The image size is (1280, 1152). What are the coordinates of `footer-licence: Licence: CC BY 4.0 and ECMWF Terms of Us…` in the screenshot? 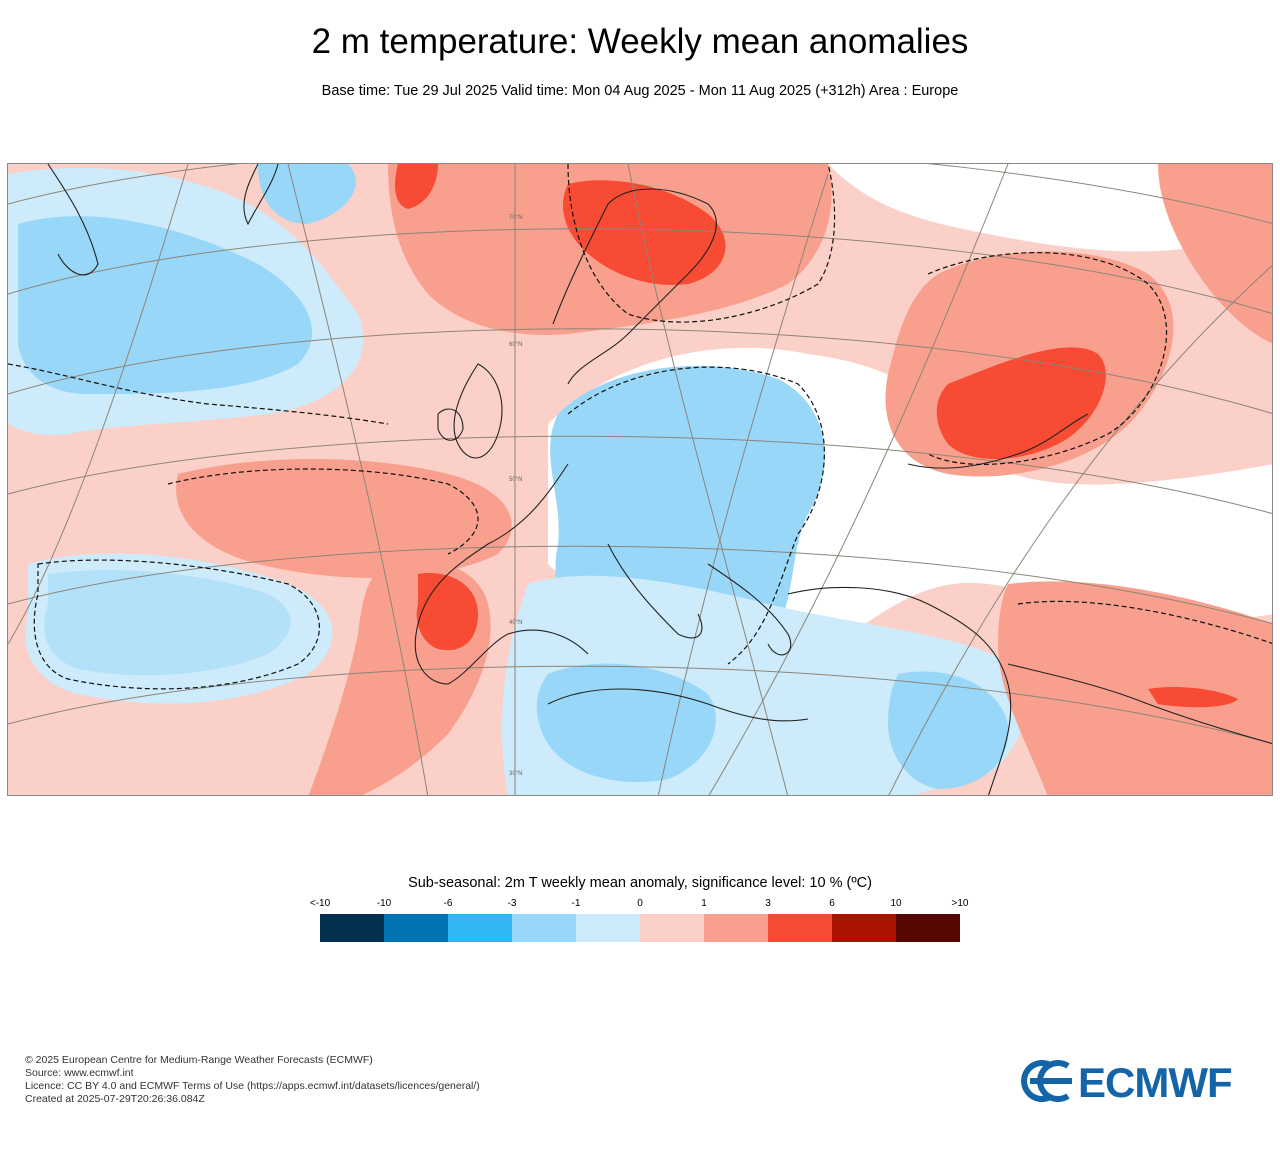 It's located at (252, 1086).